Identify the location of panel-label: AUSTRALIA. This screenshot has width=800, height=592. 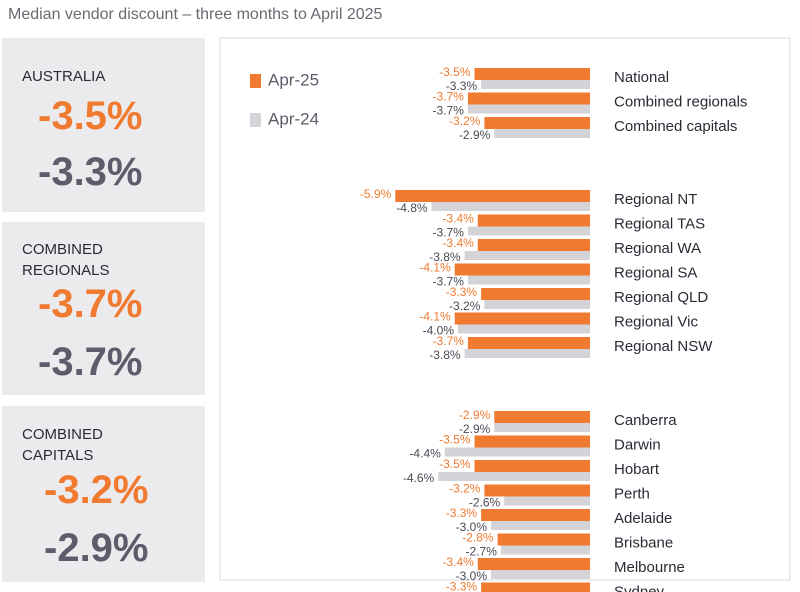
(64, 76).